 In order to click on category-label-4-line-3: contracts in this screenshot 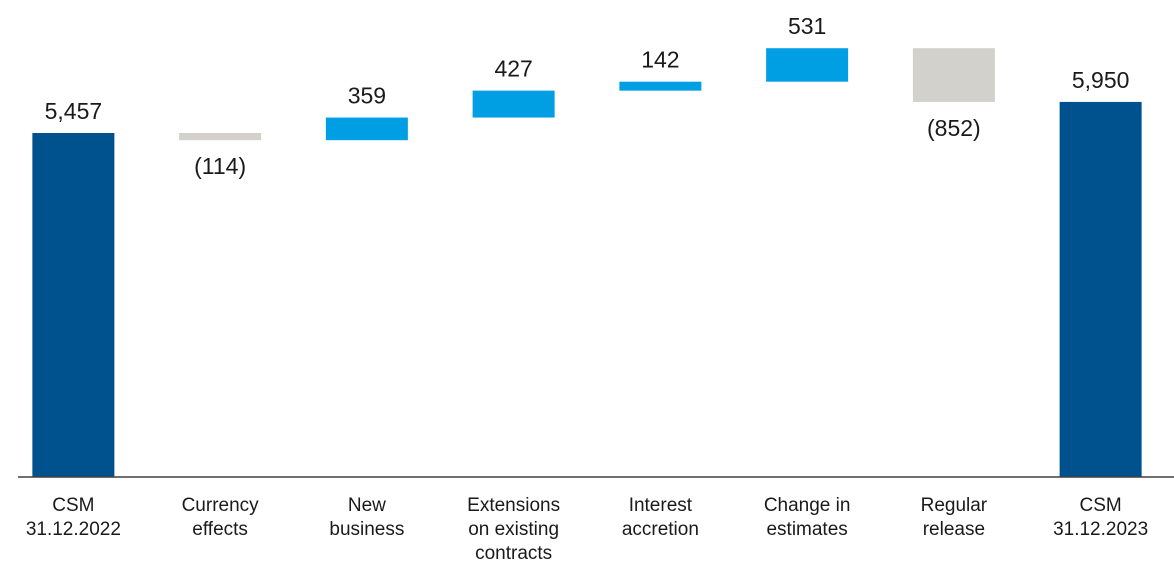, I will do `click(513, 553)`.